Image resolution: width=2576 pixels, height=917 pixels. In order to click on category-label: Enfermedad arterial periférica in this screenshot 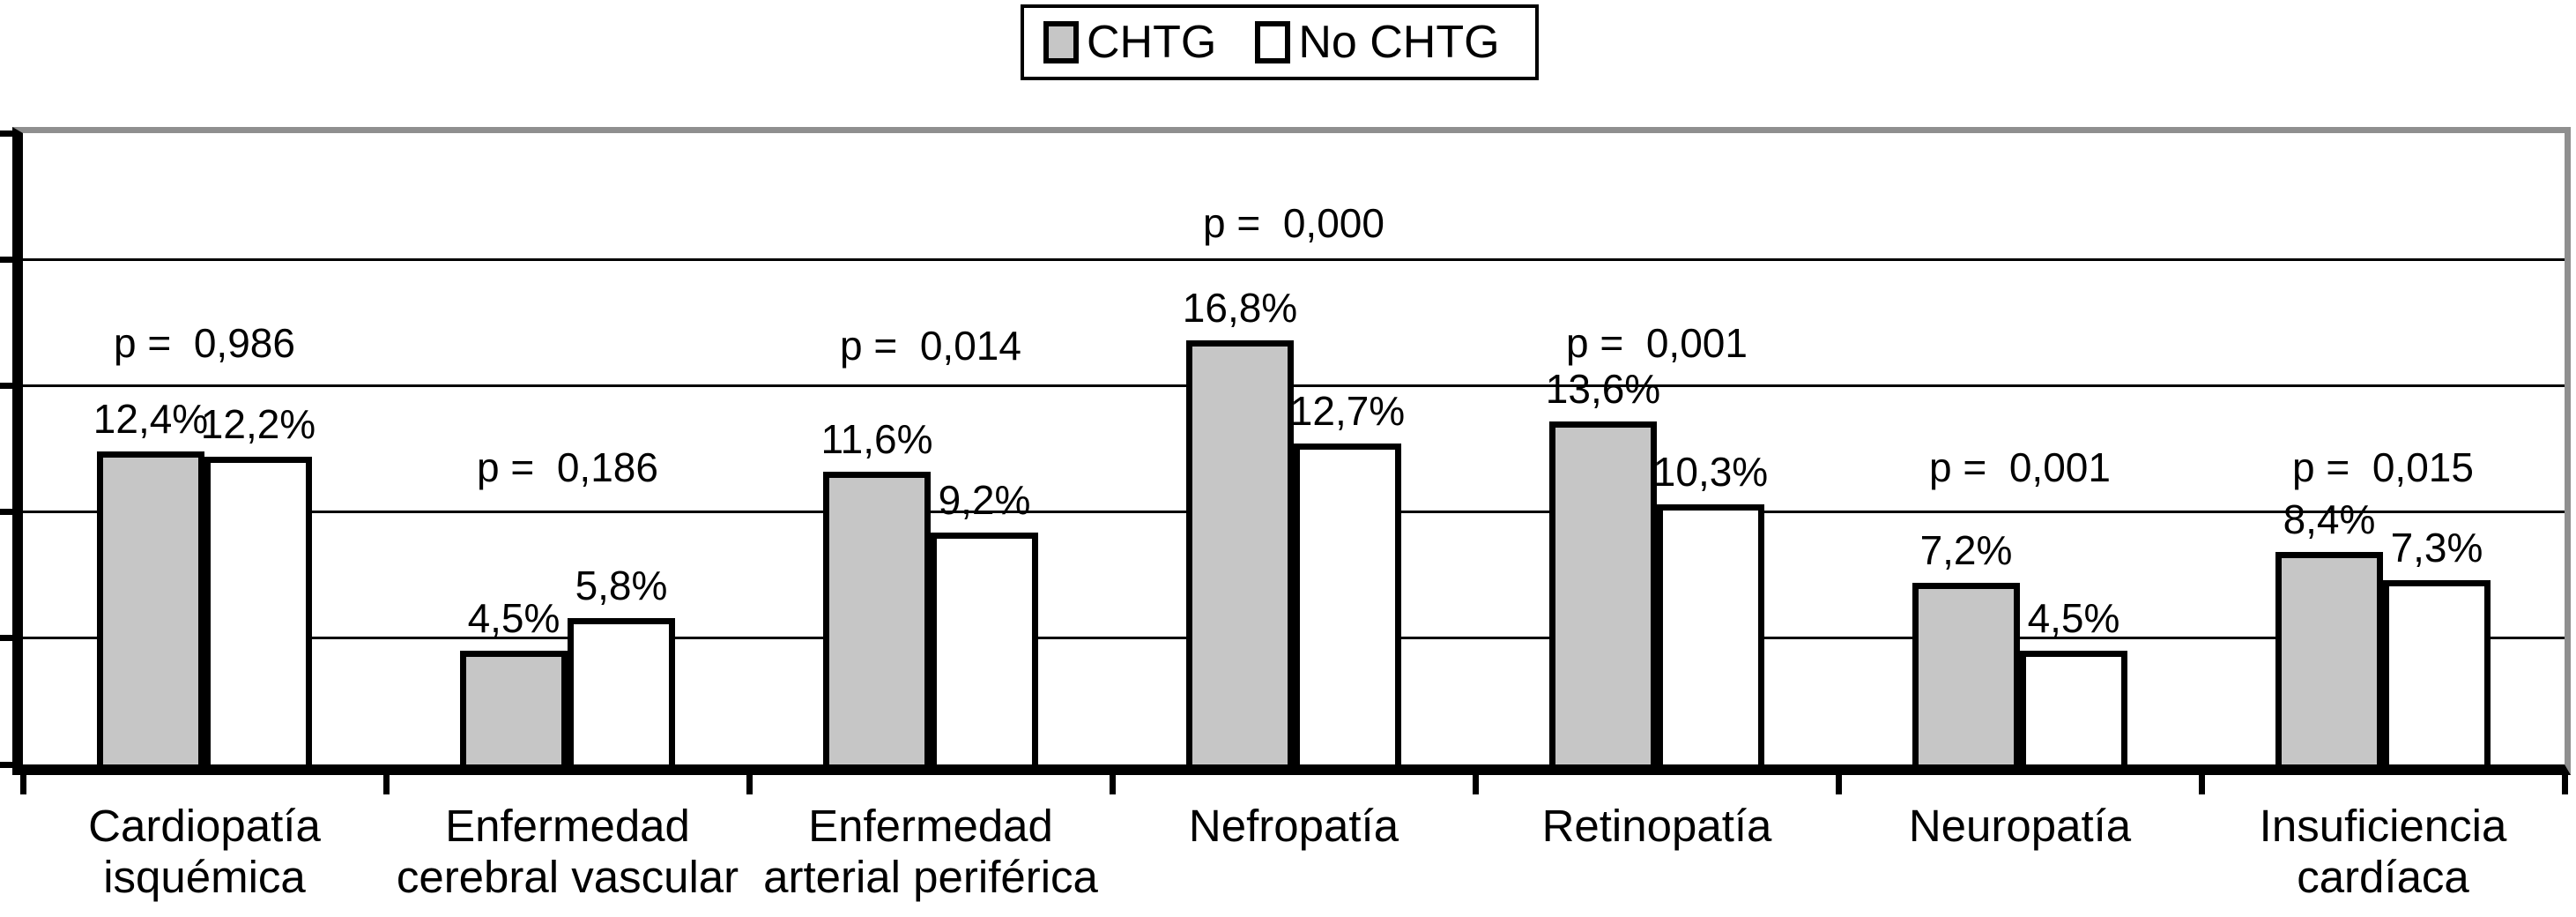, I will do `click(930, 851)`.